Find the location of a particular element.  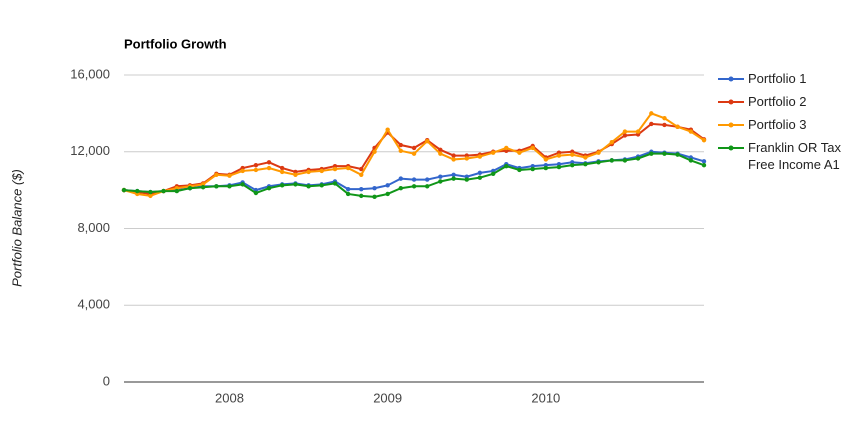

x-tick-label: 2009 is located at coordinates (387, 397).